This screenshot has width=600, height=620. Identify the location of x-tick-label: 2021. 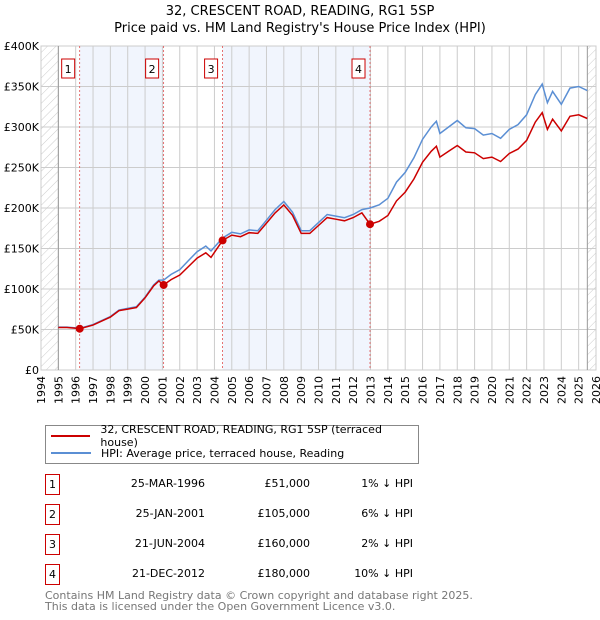
(509, 390).